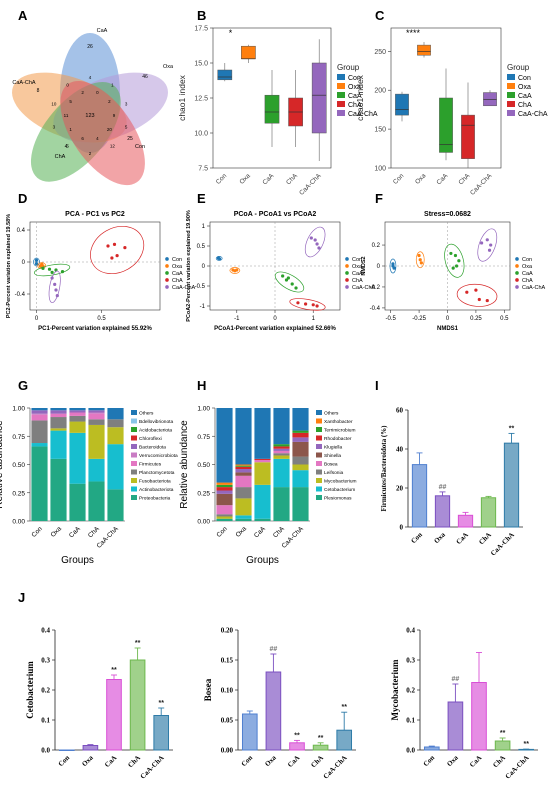  I want to click on legend-entry: CaA, so click(357, 274).